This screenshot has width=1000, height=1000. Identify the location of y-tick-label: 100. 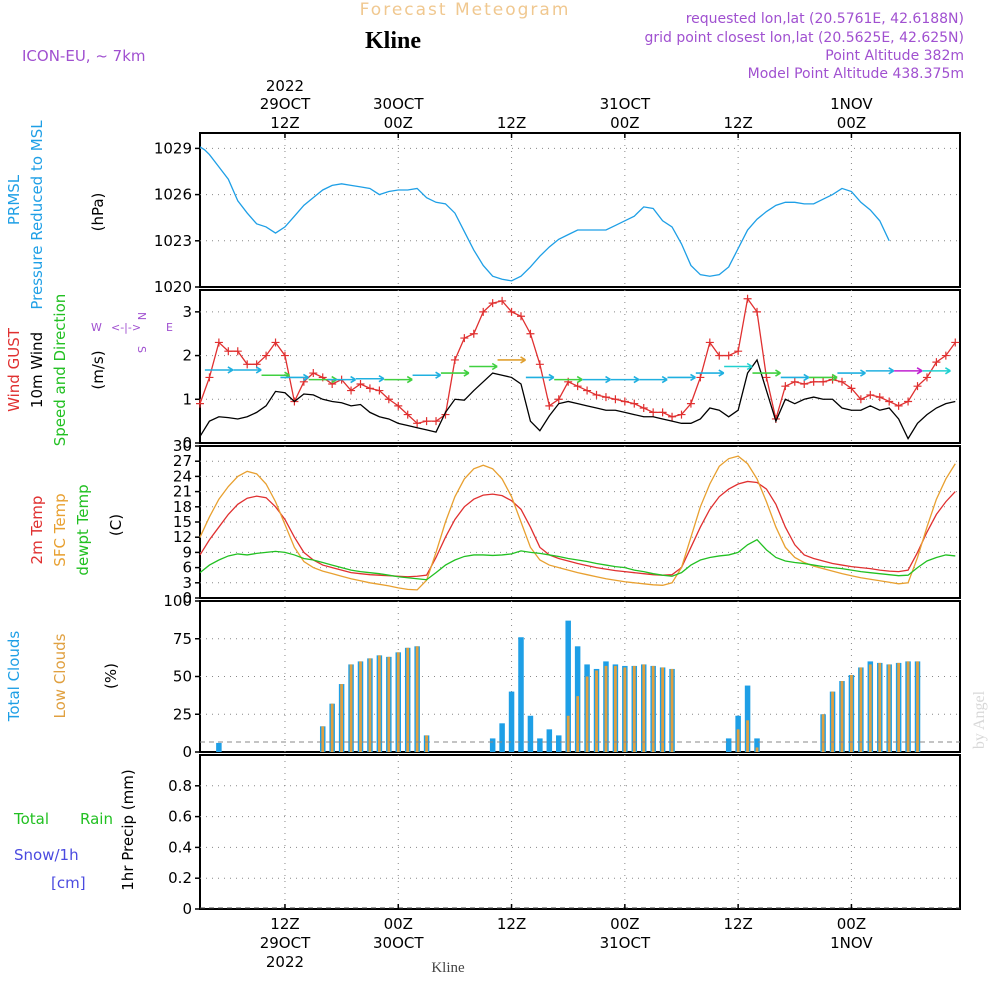
(177, 601).